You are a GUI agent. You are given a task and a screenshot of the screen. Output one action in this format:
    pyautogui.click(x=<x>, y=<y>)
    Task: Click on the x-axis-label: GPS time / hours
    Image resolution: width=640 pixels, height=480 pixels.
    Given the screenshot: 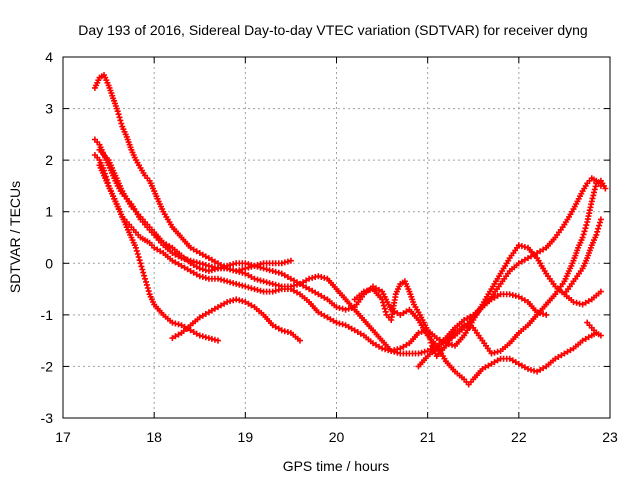 What is the action you would take?
    pyautogui.click(x=336, y=466)
    